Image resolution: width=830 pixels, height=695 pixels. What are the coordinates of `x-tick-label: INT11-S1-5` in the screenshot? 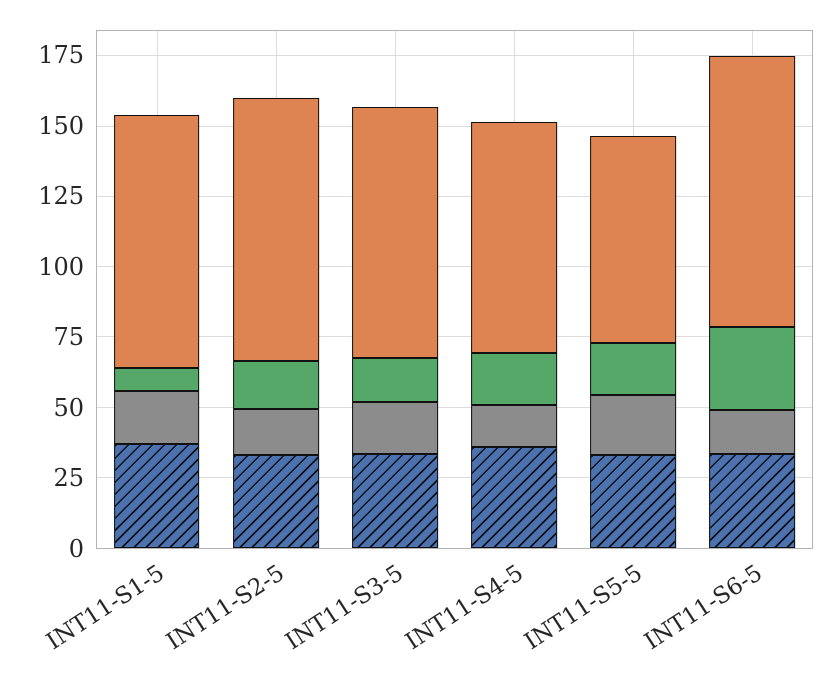 It's located at (106, 608).